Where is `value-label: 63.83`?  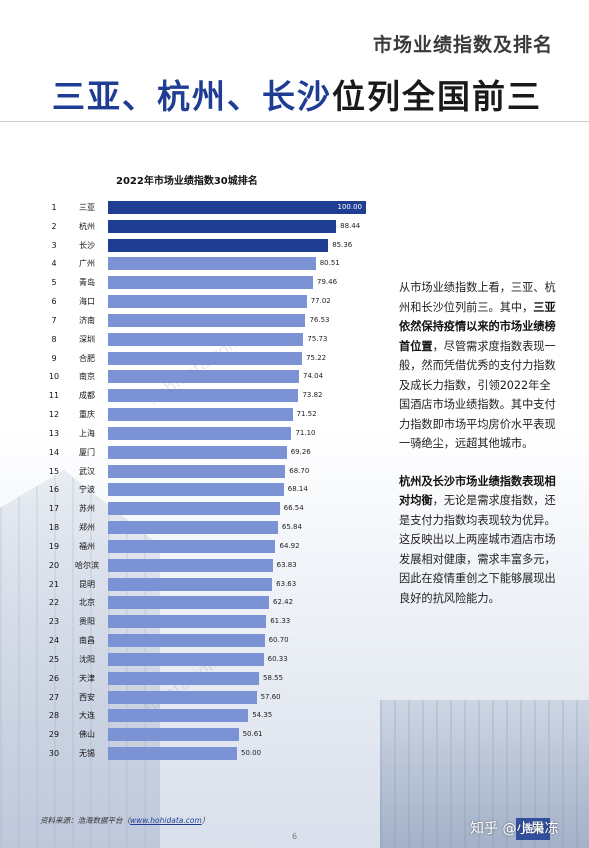 value-label: 63.83 is located at coordinates (286, 564).